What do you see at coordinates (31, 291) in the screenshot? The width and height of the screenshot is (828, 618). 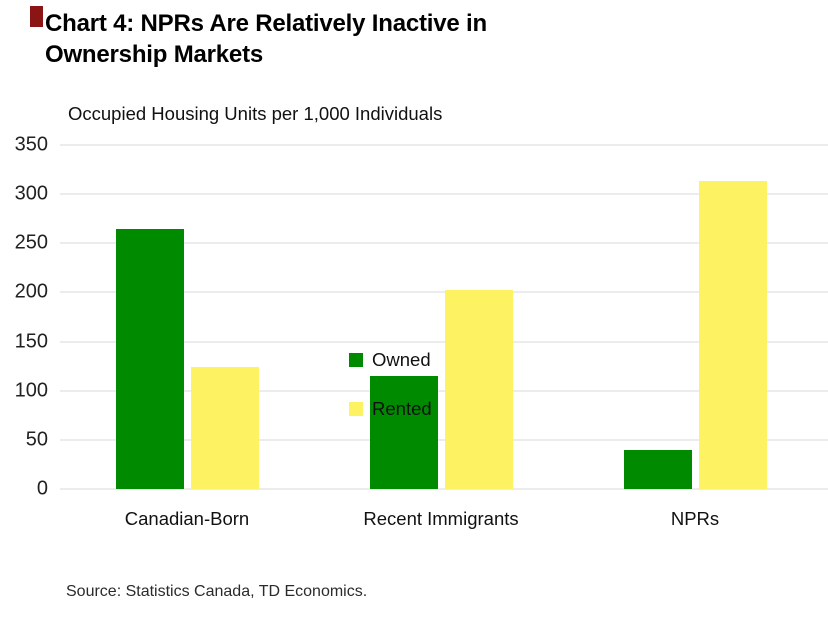 I see `y-tick-label-200: 200` at bounding box center [31, 291].